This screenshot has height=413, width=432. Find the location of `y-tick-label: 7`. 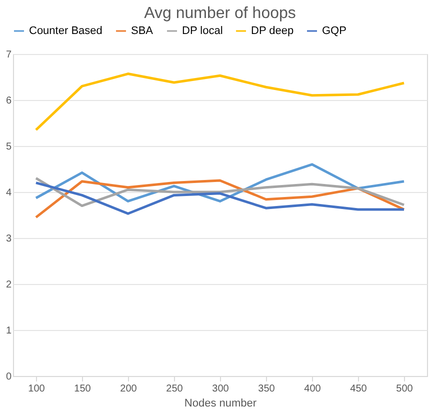

y-tick-label: 7 is located at coordinates (9, 55).